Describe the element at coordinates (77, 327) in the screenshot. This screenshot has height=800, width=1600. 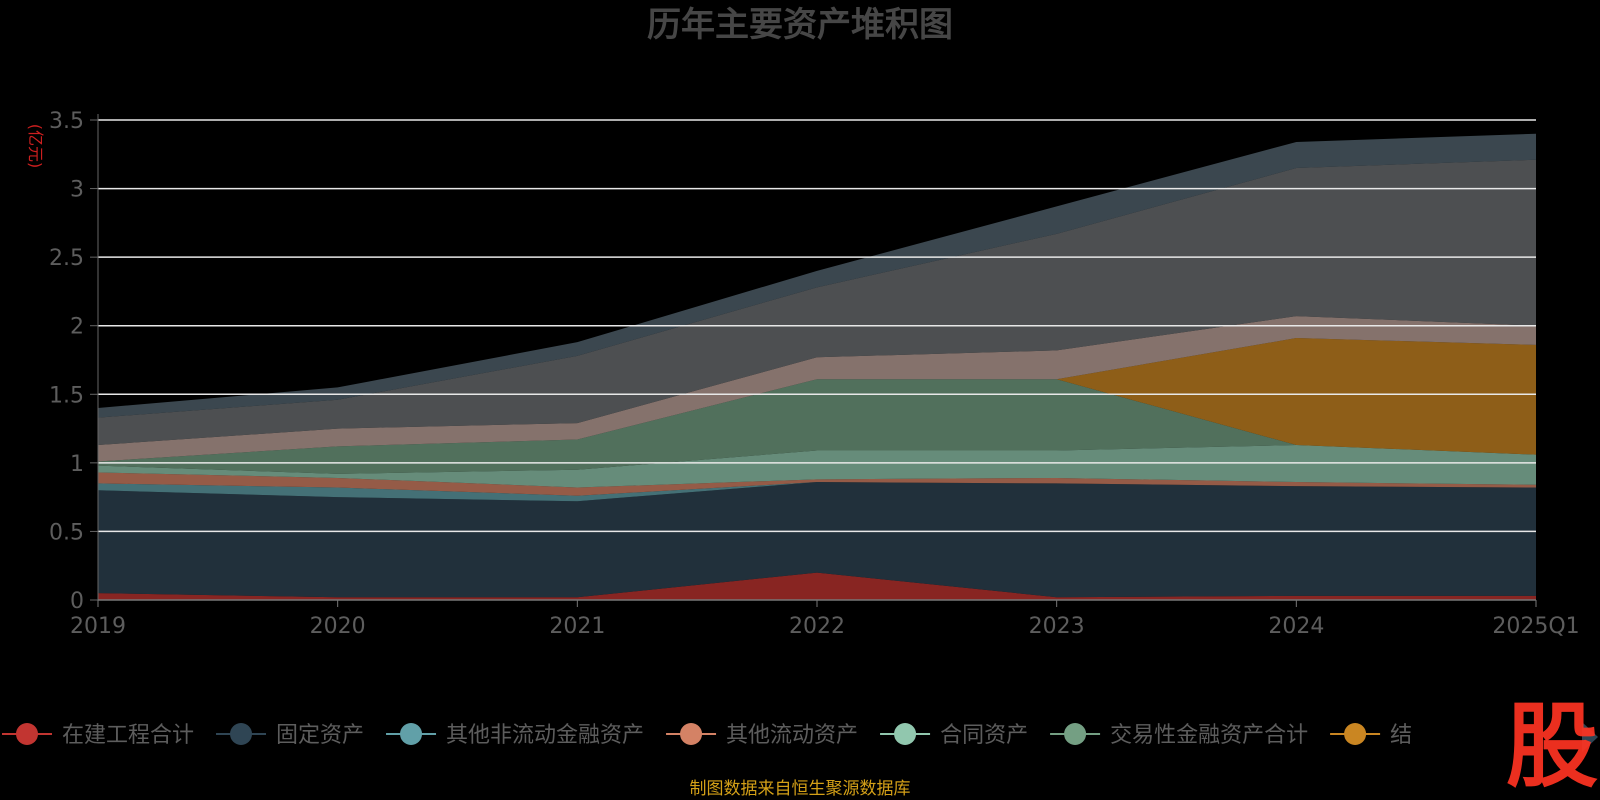
I see `y-tick-label: 2` at that location.